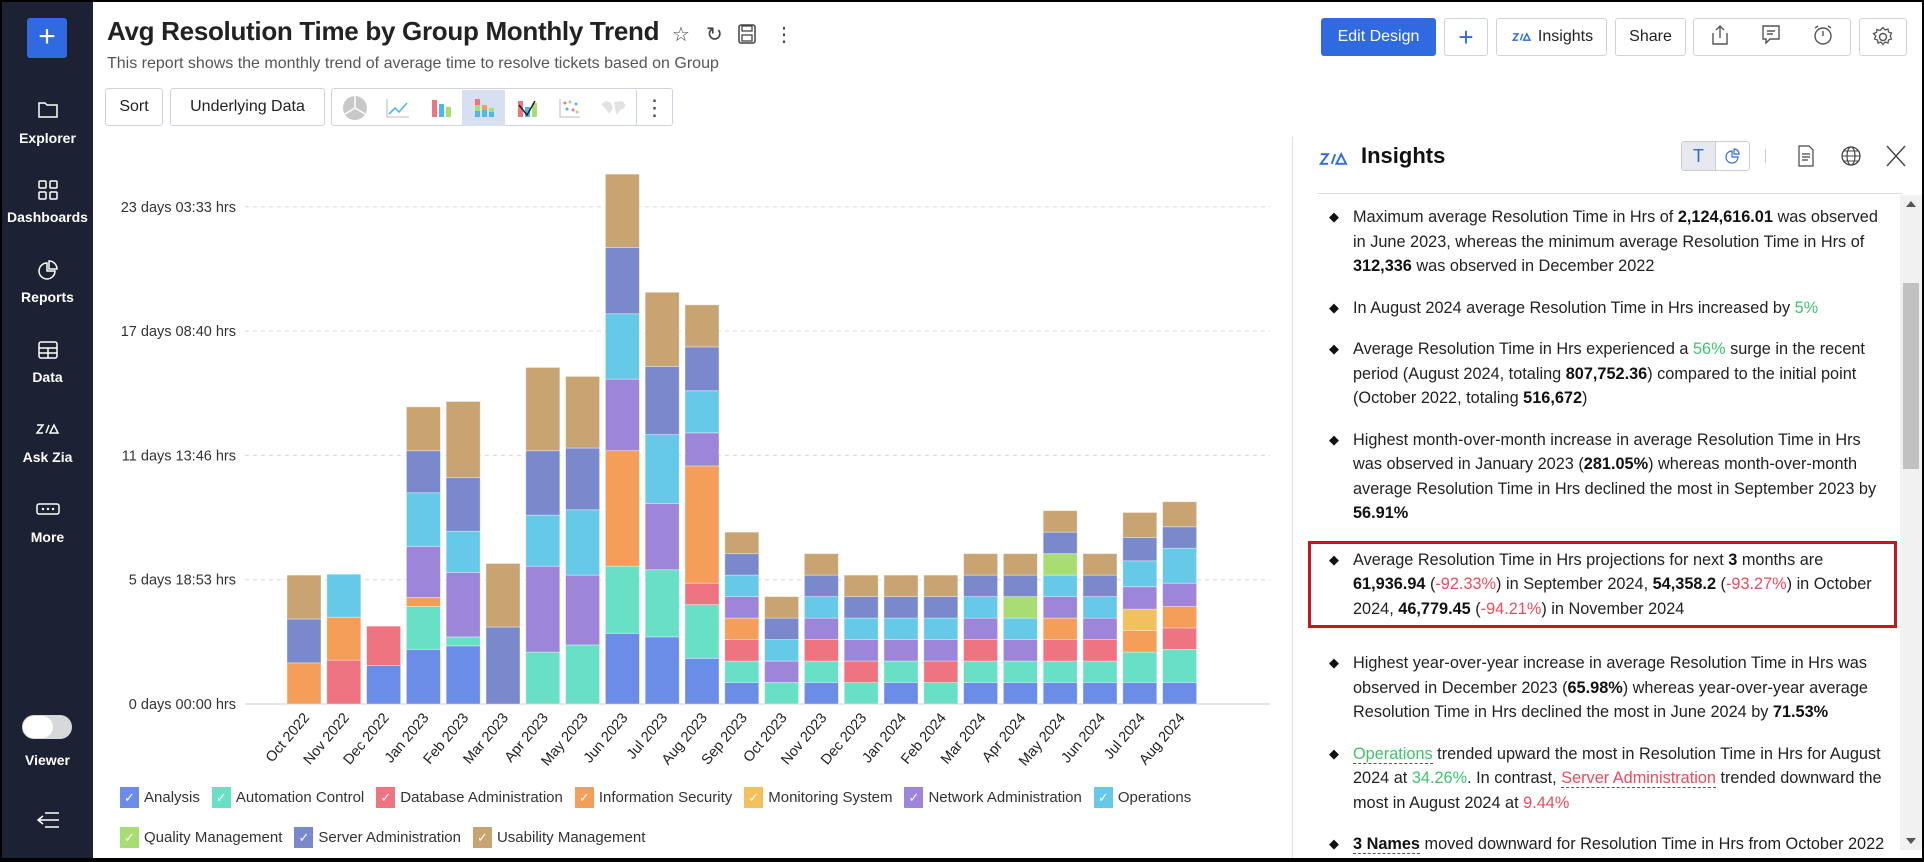 The width and height of the screenshot is (1924, 862). What do you see at coordinates (397, 108) in the screenshot?
I see `line-chart-type-icon` at bounding box center [397, 108].